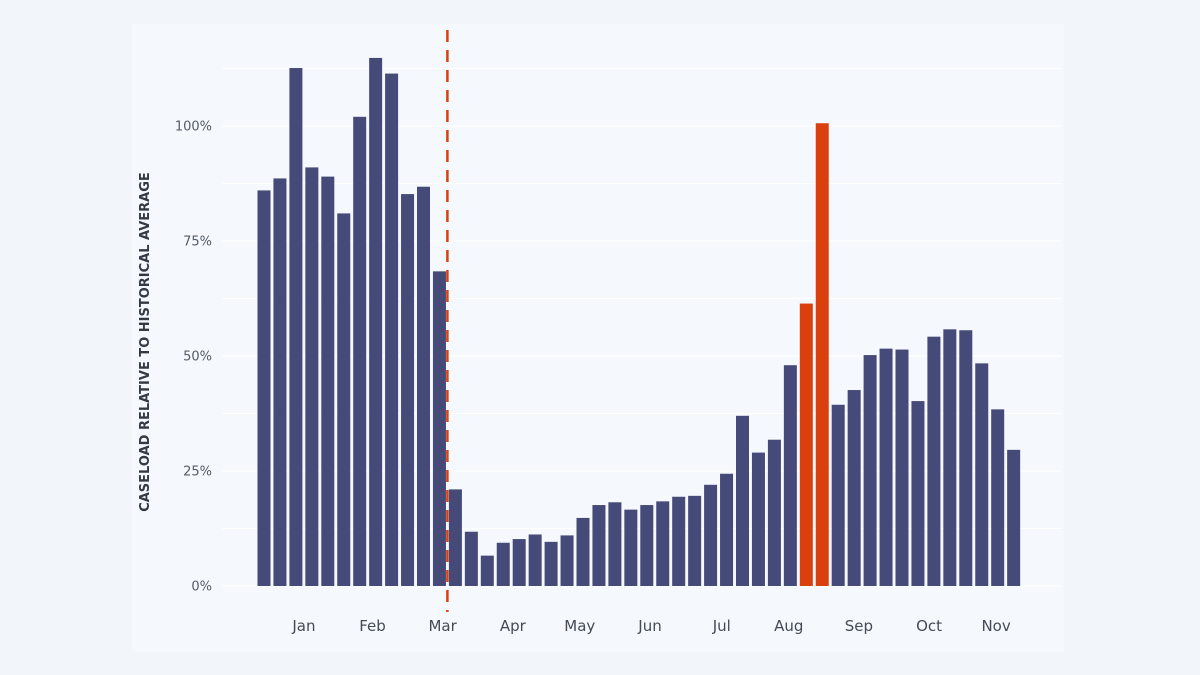 Image resolution: width=1200 pixels, height=675 pixels. What do you see at coordinates (197, 242) in the screenshot?
I see `y-tick-label: 75%` at bounding box center [197, 242].